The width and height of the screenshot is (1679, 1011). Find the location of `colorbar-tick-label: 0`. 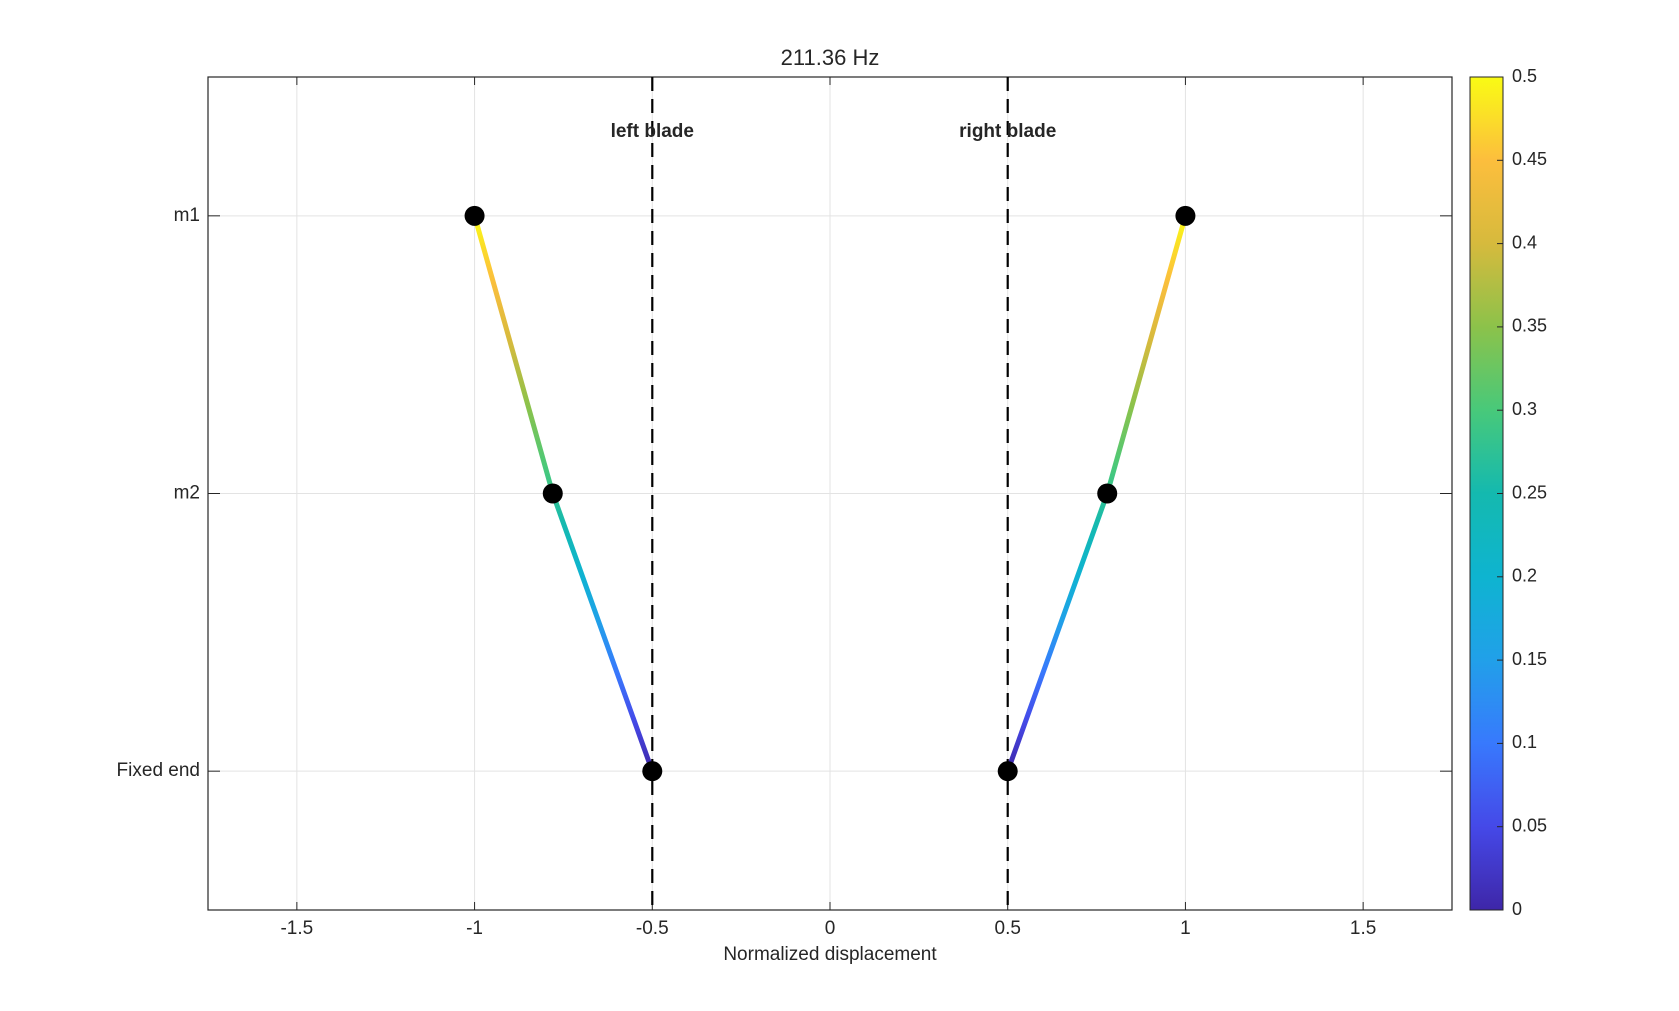

colorbar-tick-label: 0 is located at coordinates (1517, 909).